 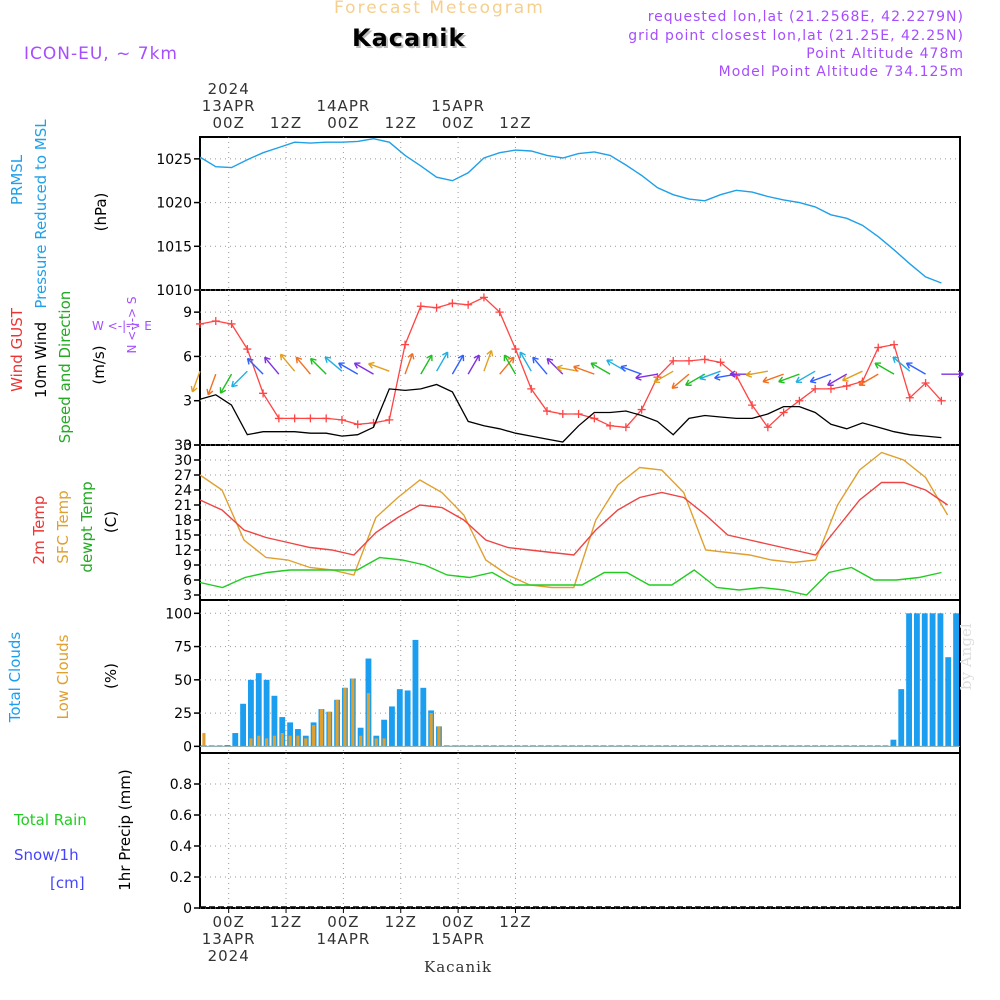 What do you see at coordinates (183, 648) in the screenshot?
I see `y-tick-label: 75` at bounding box center [183, 648].